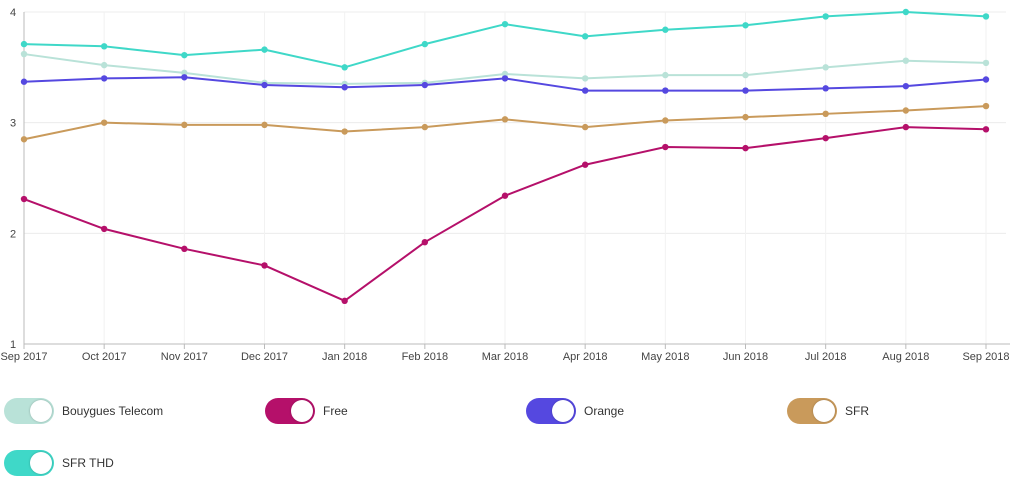 This screenshot has width=1024, height=489. Describe the element at coordinates (665, 357) in the screenshot. I see `x-tick-label: May 2018` at that location.